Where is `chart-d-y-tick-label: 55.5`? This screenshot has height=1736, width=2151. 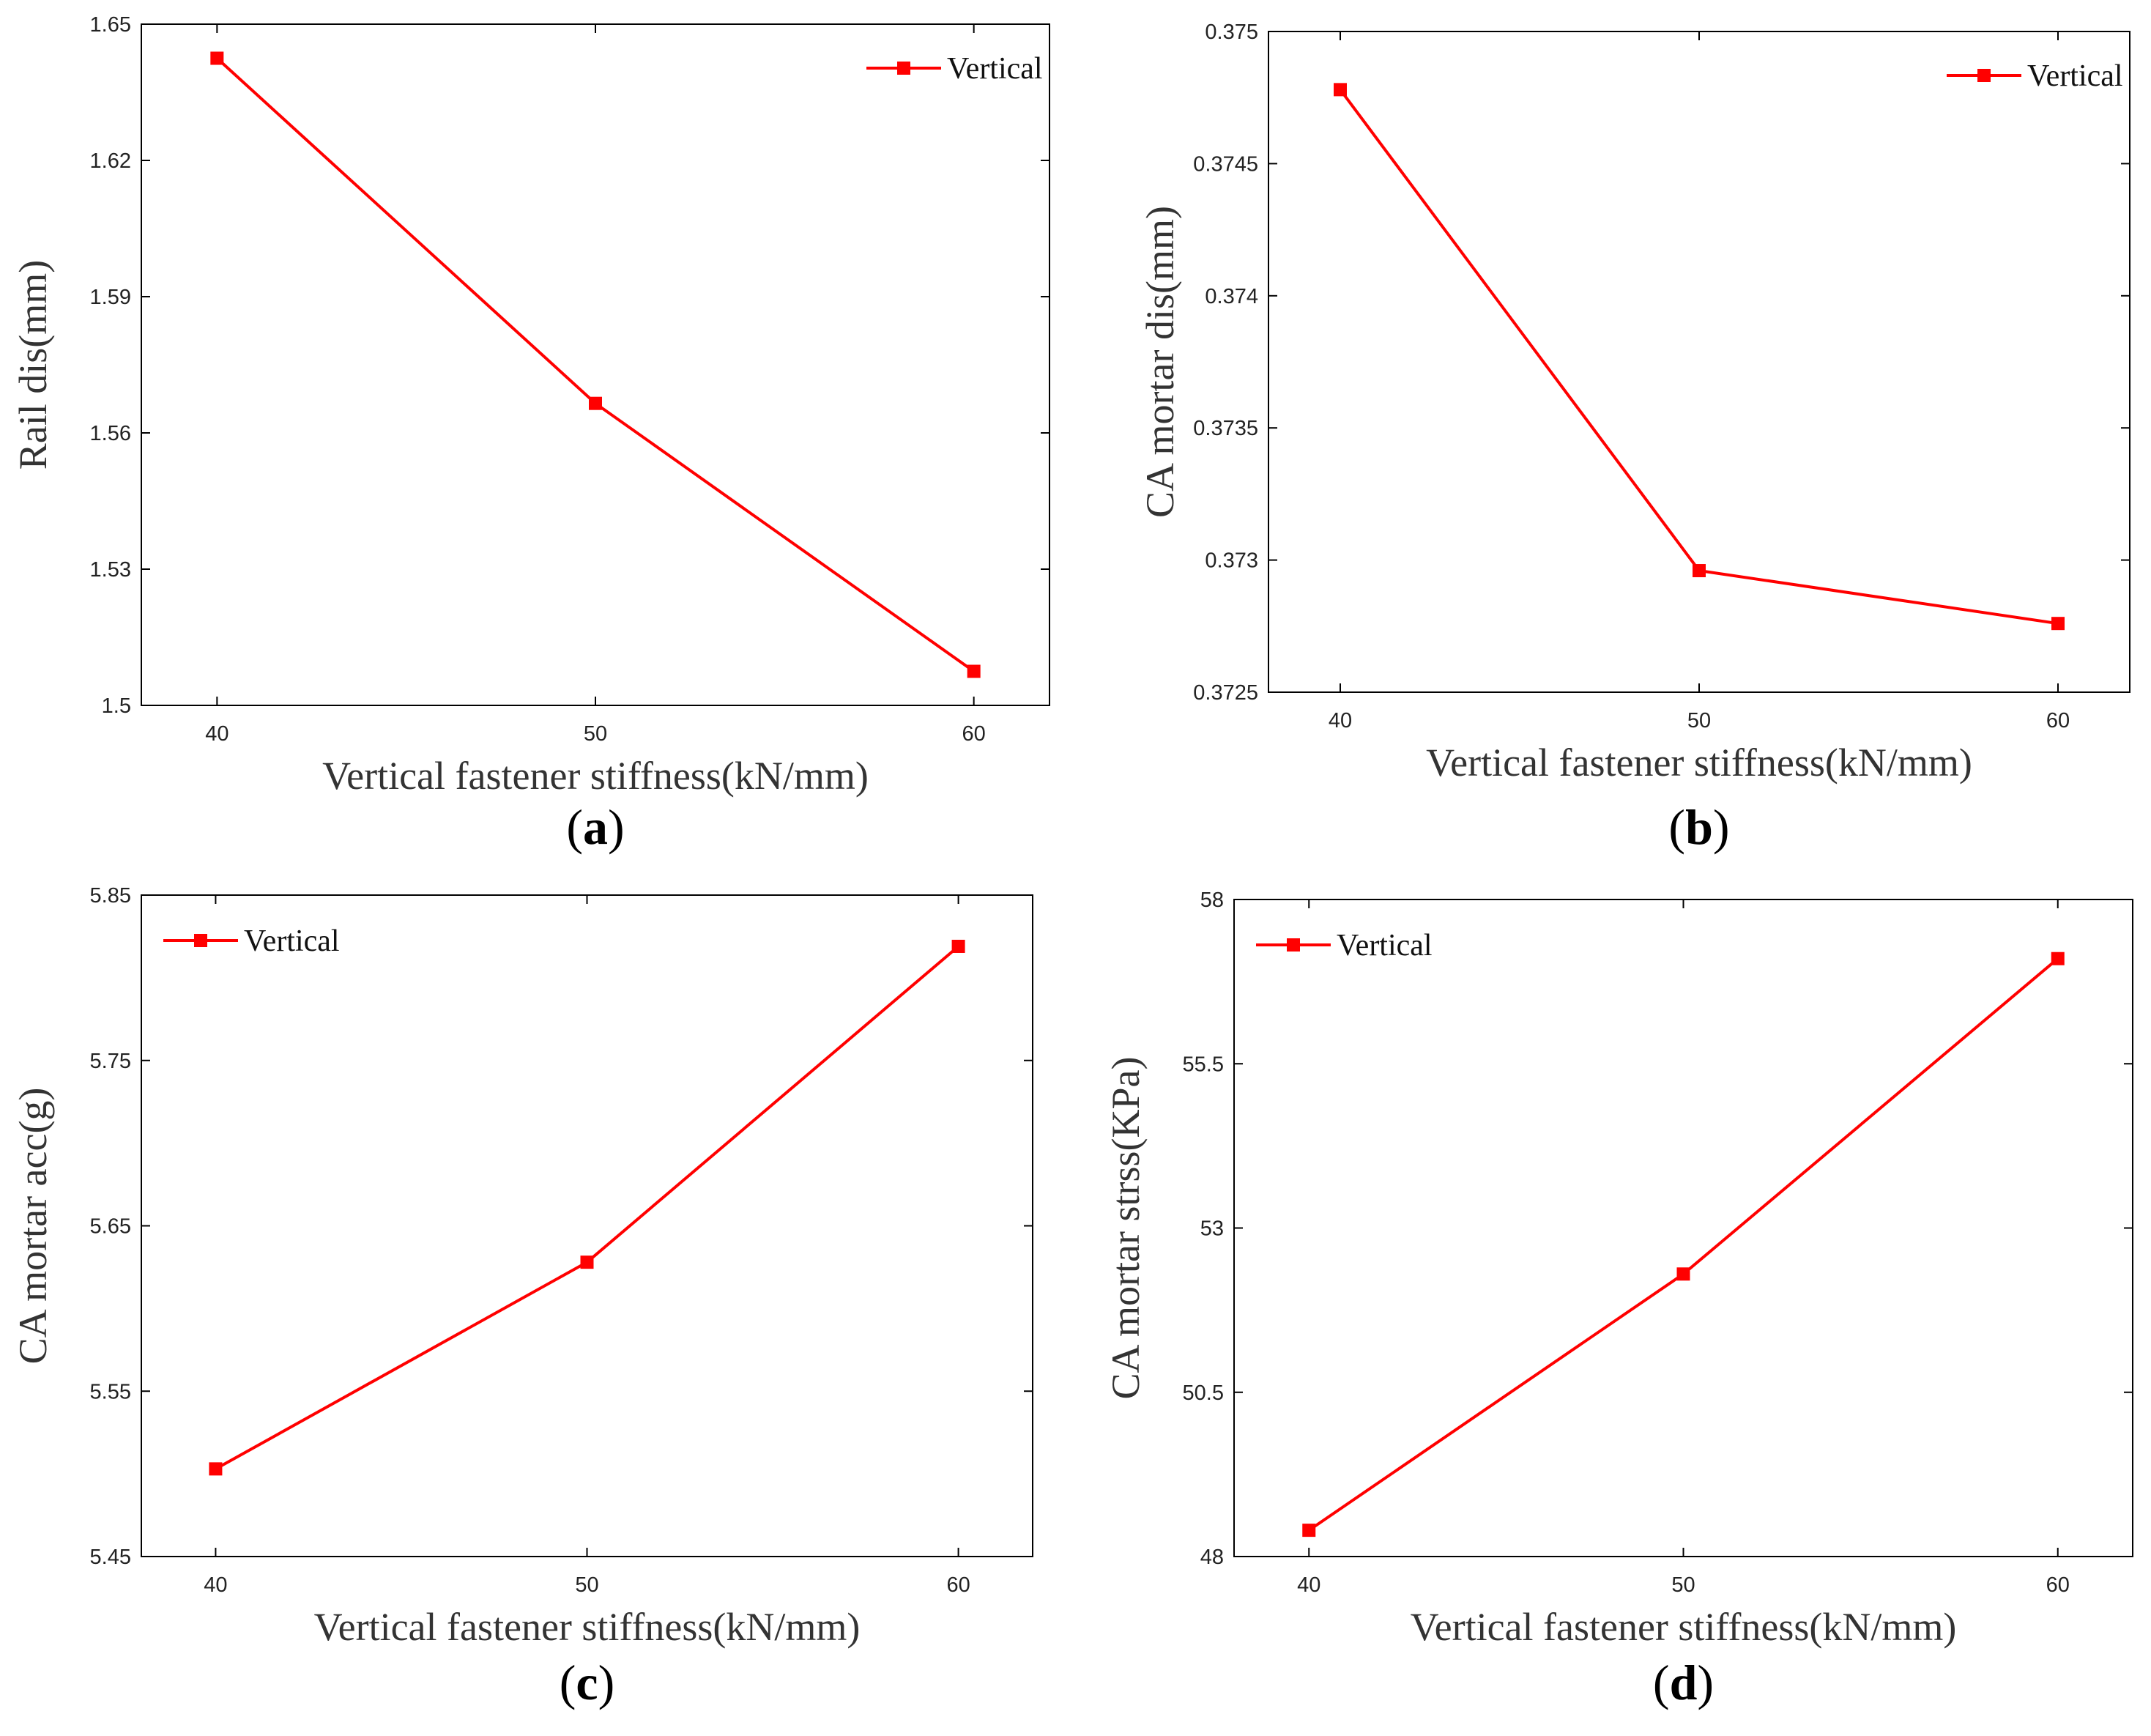
chart-d-y-tick-label: 55.5 is located at coordinates (1203, 1064).